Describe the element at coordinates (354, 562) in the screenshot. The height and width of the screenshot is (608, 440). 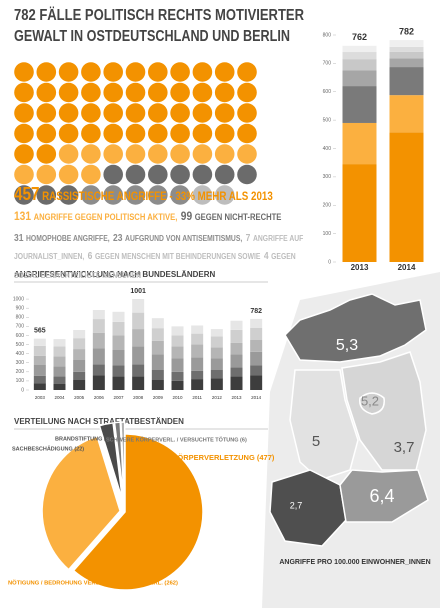
I see `map-caption: ANGRIFFE PRO 100.000 EINWOHNER_INNEN` at that location.